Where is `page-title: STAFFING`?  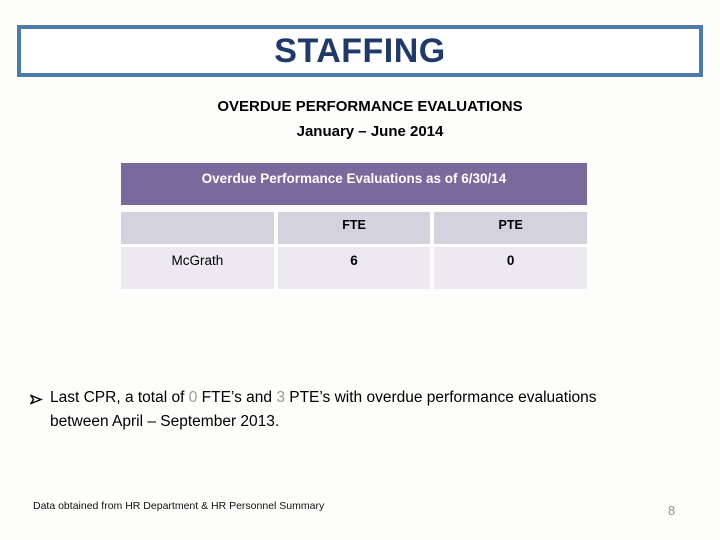 page-title: STAFFING is located at coordinates (360, 50).